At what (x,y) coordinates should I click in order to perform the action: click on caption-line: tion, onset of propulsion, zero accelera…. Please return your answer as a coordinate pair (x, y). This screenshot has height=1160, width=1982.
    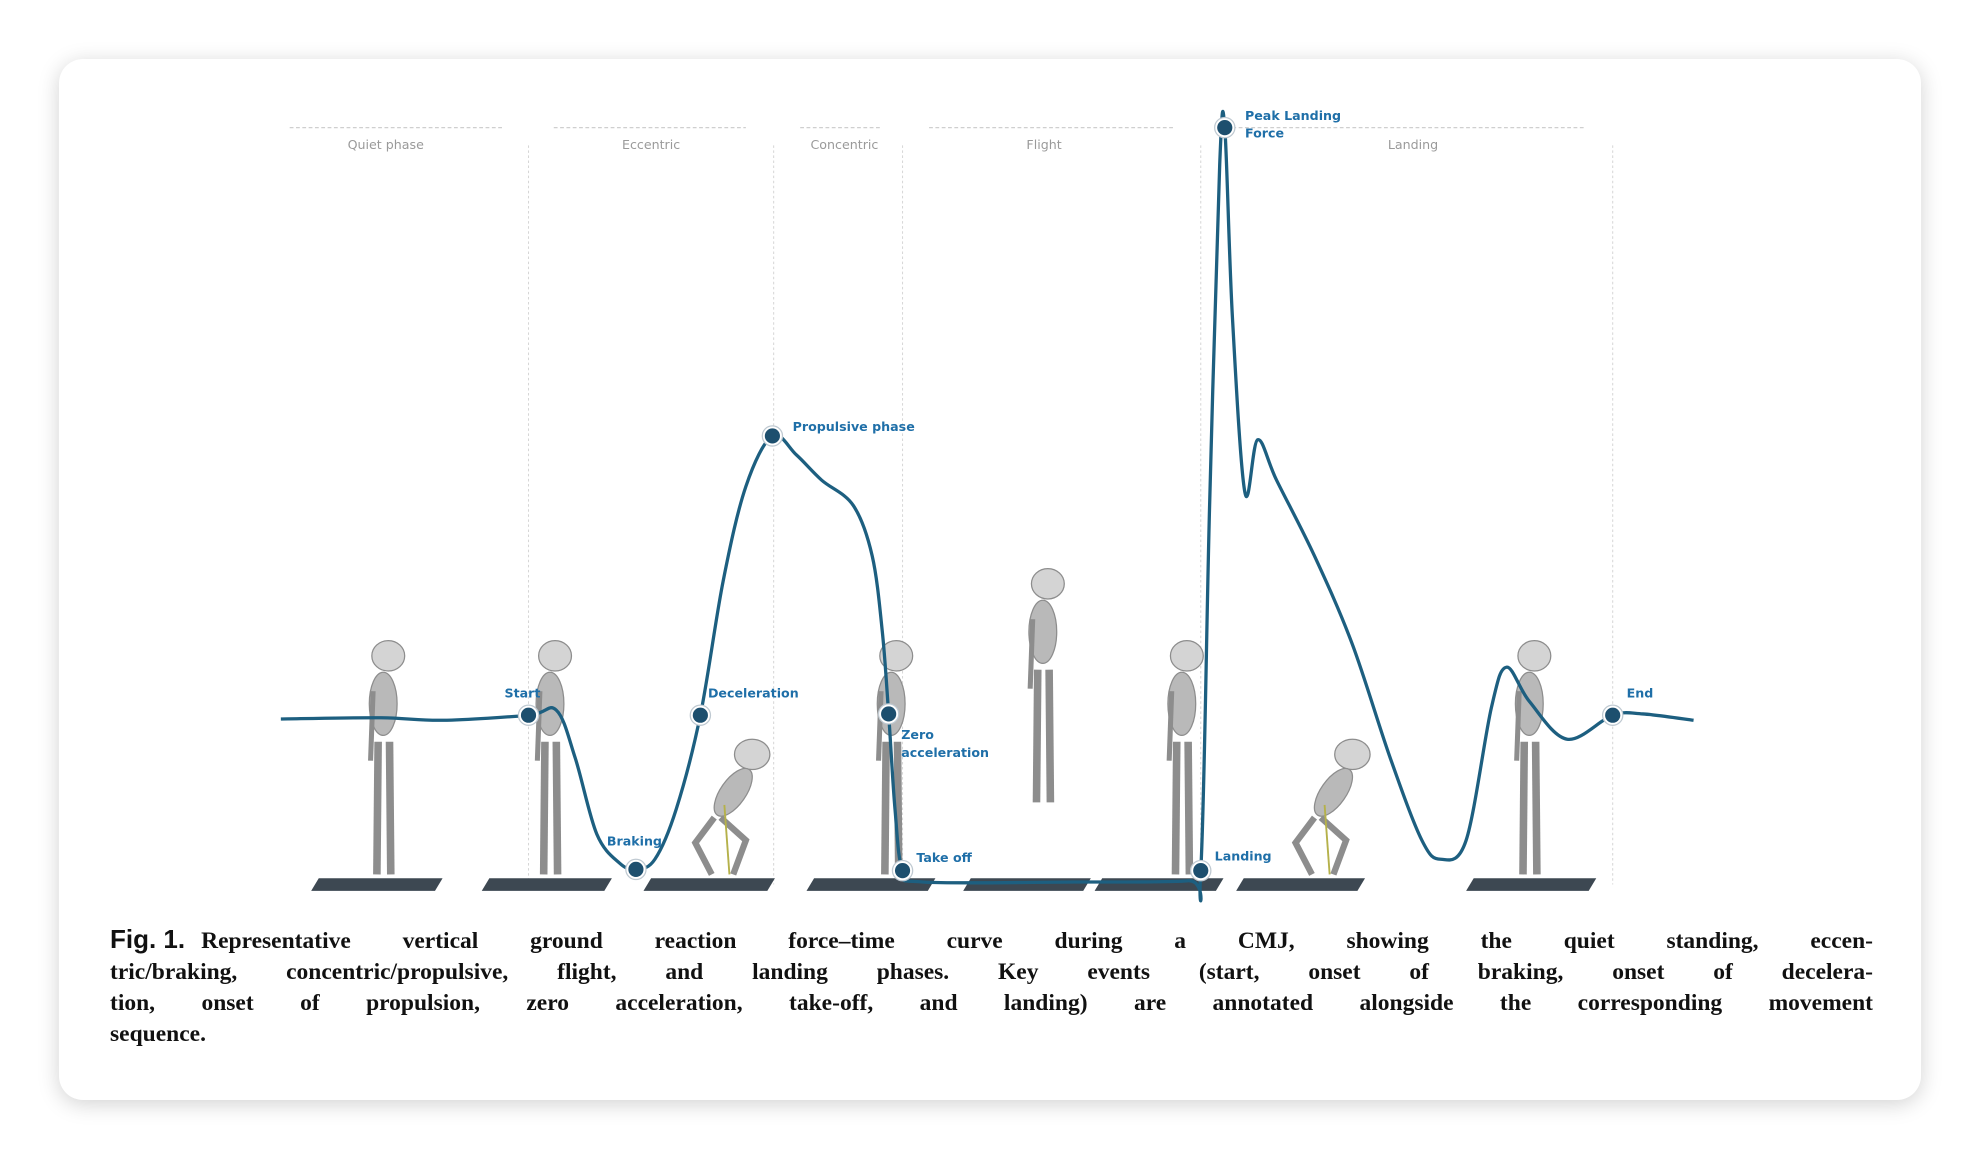
    Looking at the image, I should click on (991, 1003).